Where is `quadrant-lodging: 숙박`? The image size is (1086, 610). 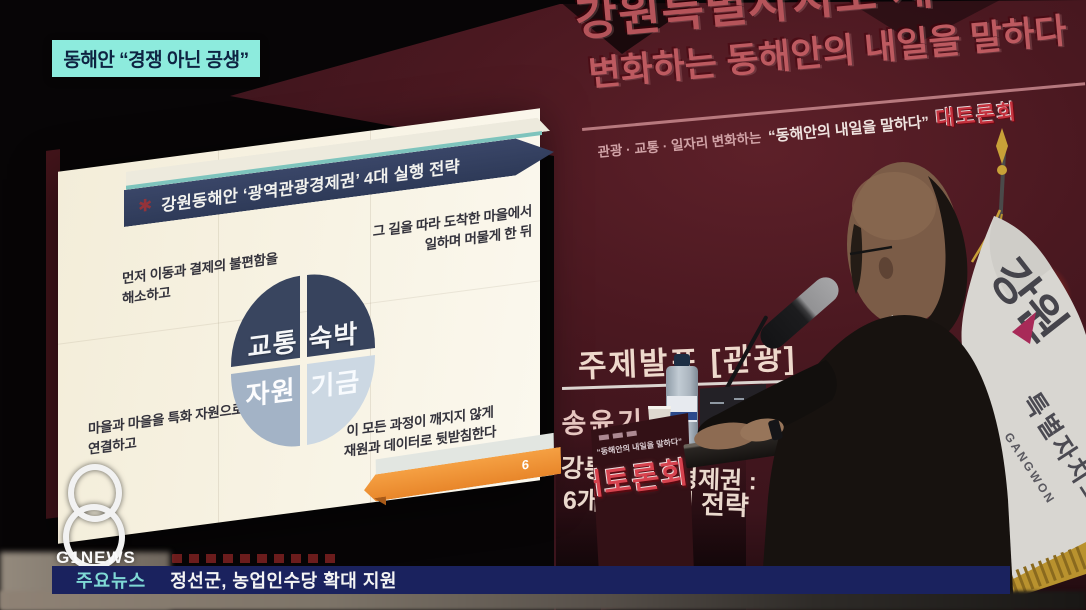 quadrant-lodging: 숙박 is located at coordinates (340, 311).